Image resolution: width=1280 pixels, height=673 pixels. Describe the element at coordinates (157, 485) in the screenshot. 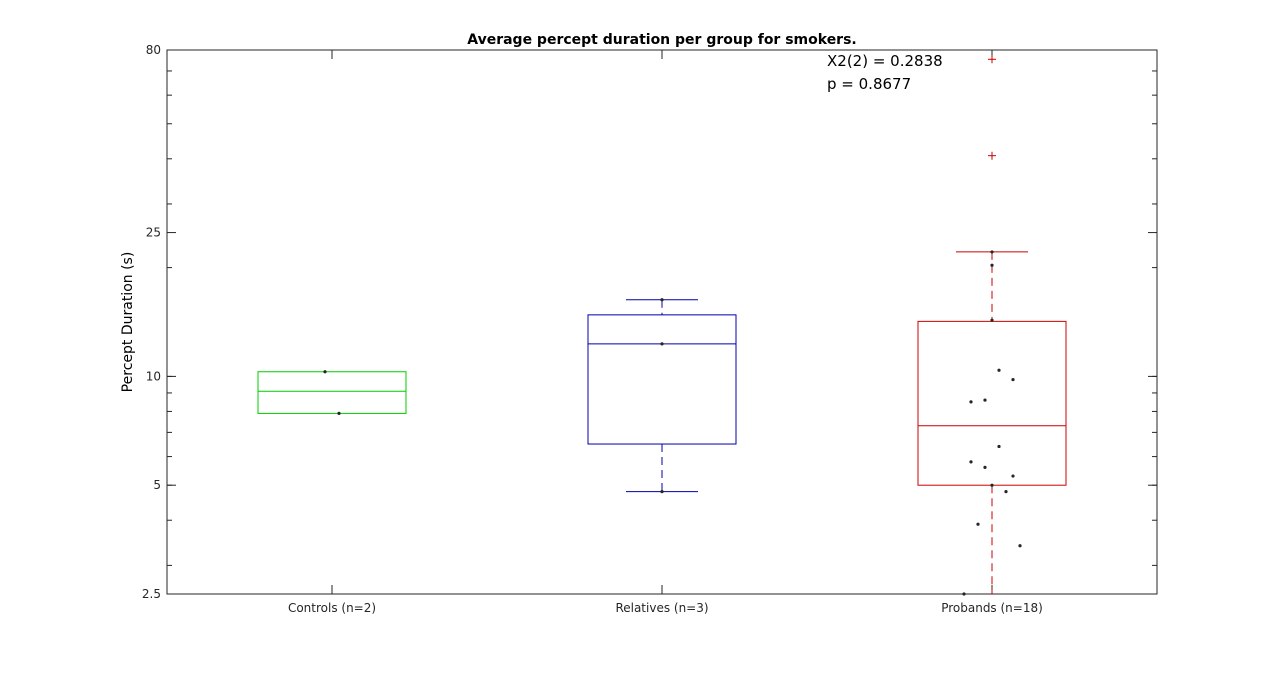

I see `y-tick-label: 5` at that location.